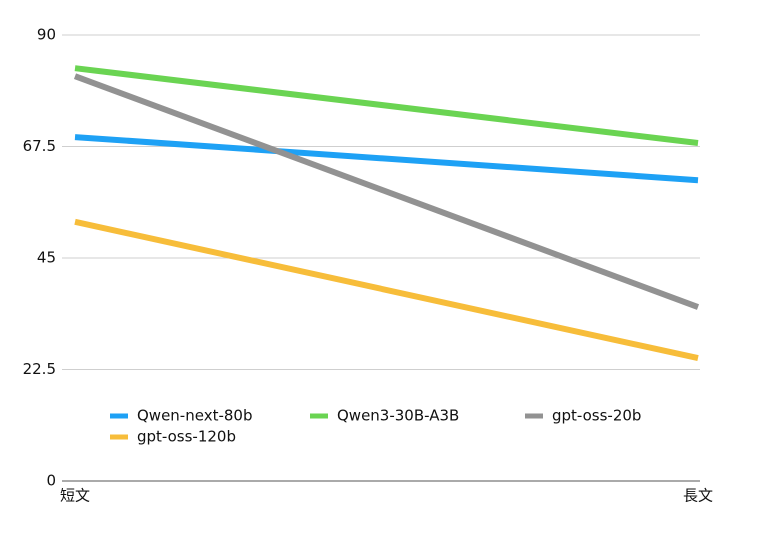 This screenshot has width=760, height=538. I want to click on y-tick-label: 90, so click(46, 35).